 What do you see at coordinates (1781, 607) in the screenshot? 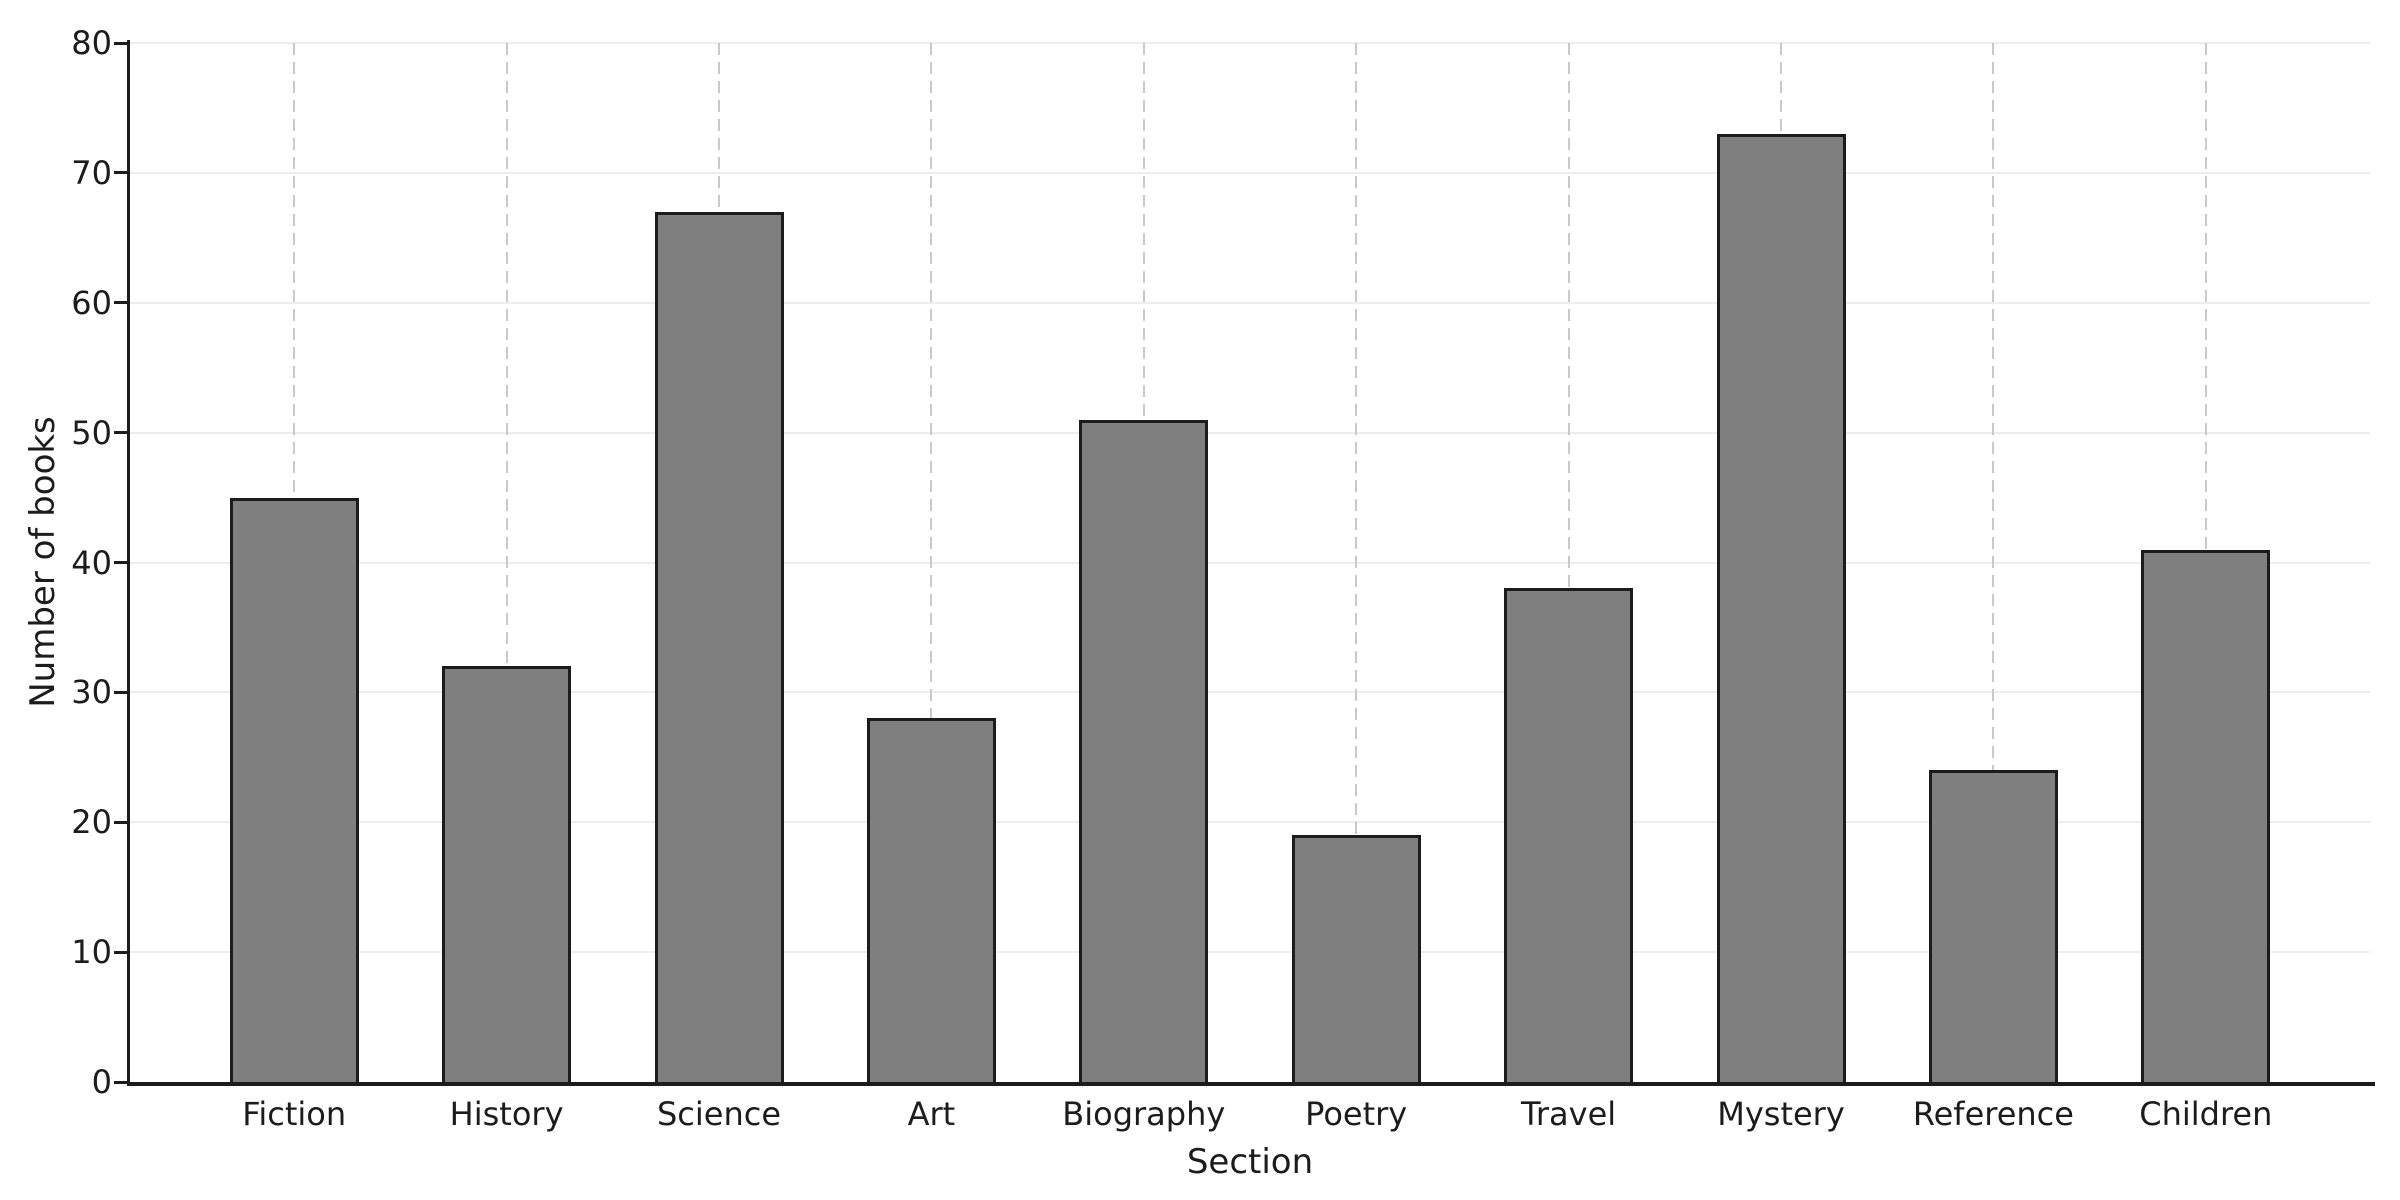
I see `bar-mystery` at bounding box center [1781, 607].